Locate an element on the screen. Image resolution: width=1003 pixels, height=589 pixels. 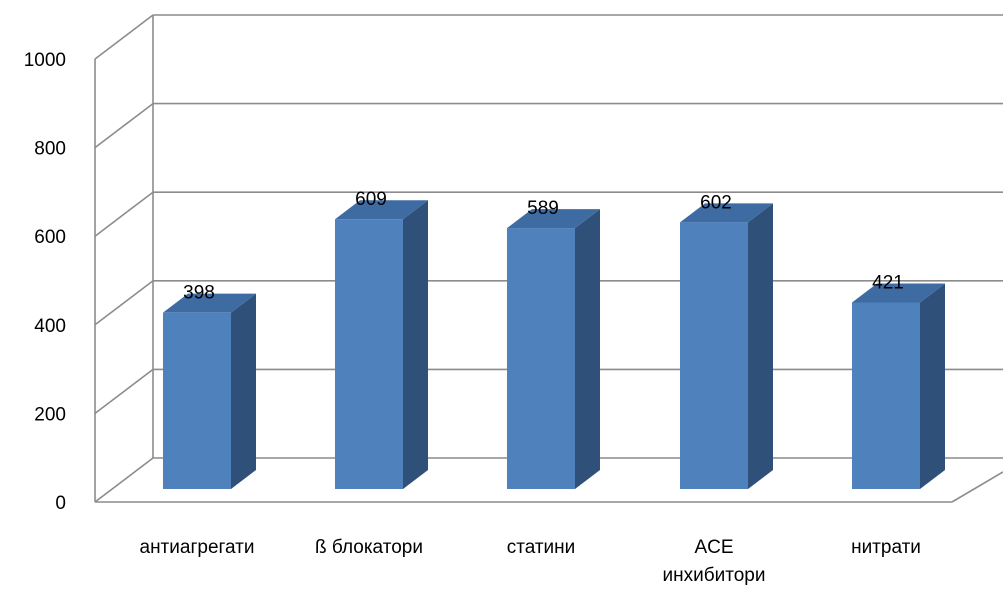
data-label: 609 is located at coordinates (371, 199).